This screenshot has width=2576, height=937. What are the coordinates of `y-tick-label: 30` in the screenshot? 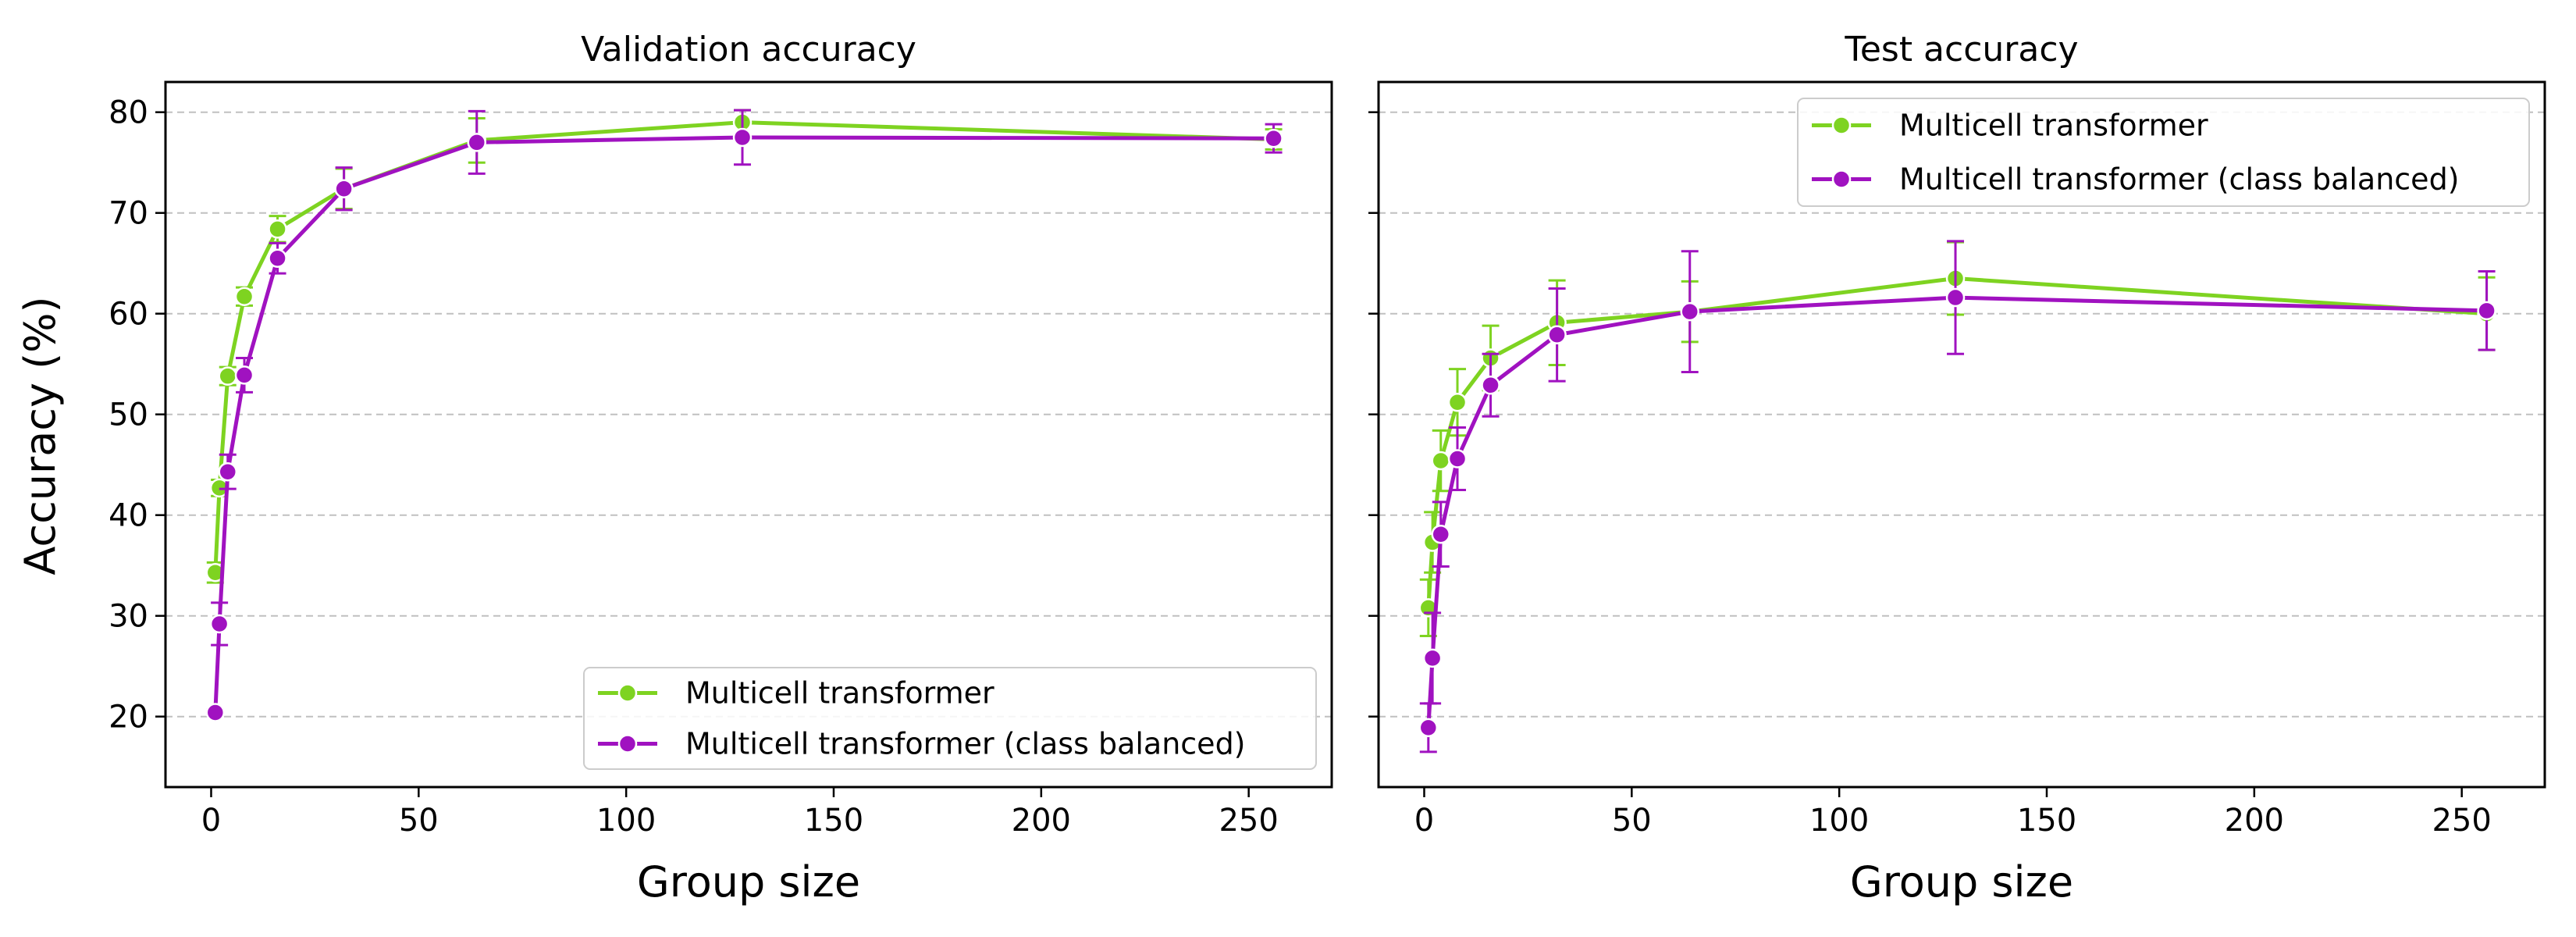 It's located at (128, 617).